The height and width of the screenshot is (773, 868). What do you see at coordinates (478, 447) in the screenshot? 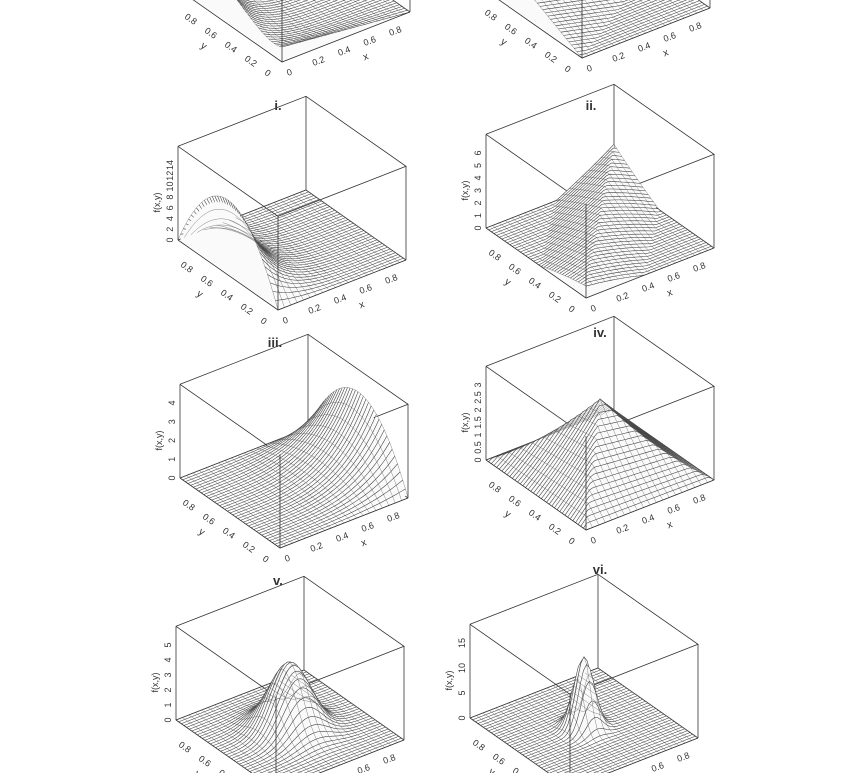
I see `z-tick-label: 0.5` at bounding box center [478, 447].